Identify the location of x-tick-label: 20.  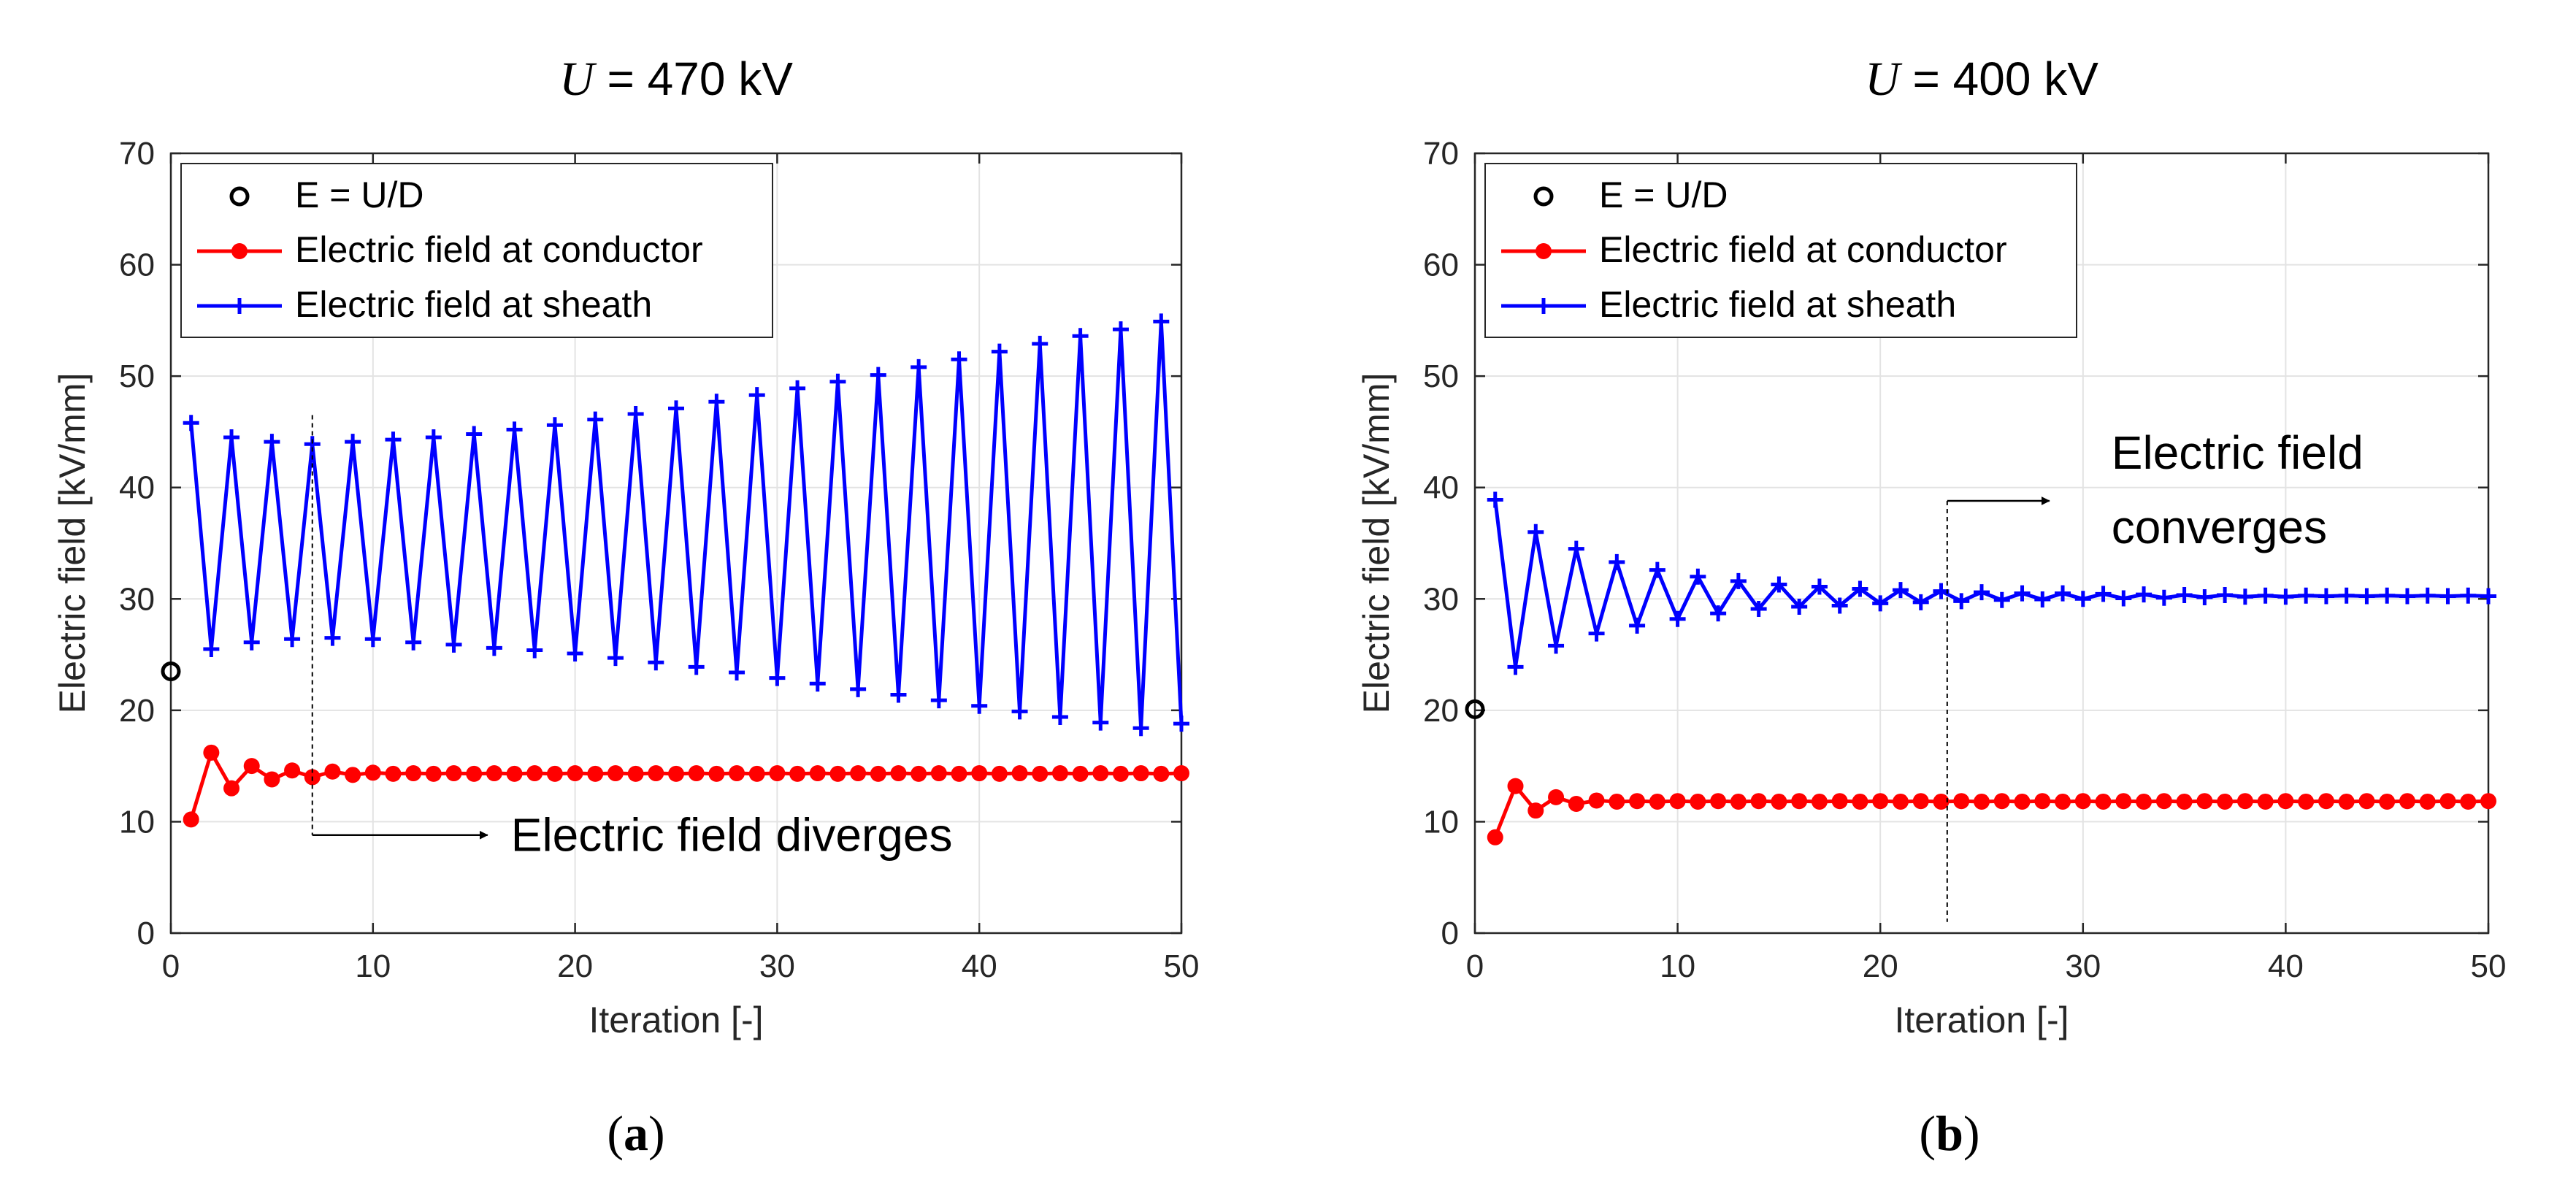
(575, 966).